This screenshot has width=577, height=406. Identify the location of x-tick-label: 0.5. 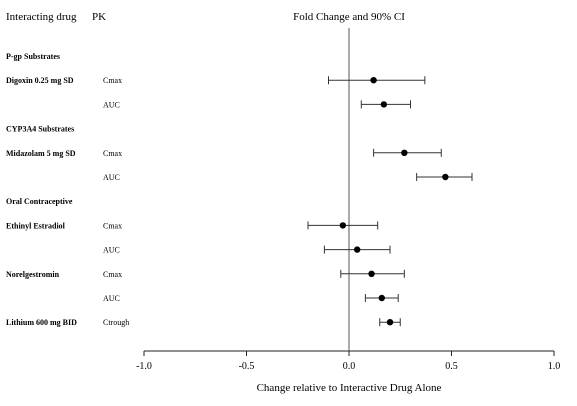
(451, 366).